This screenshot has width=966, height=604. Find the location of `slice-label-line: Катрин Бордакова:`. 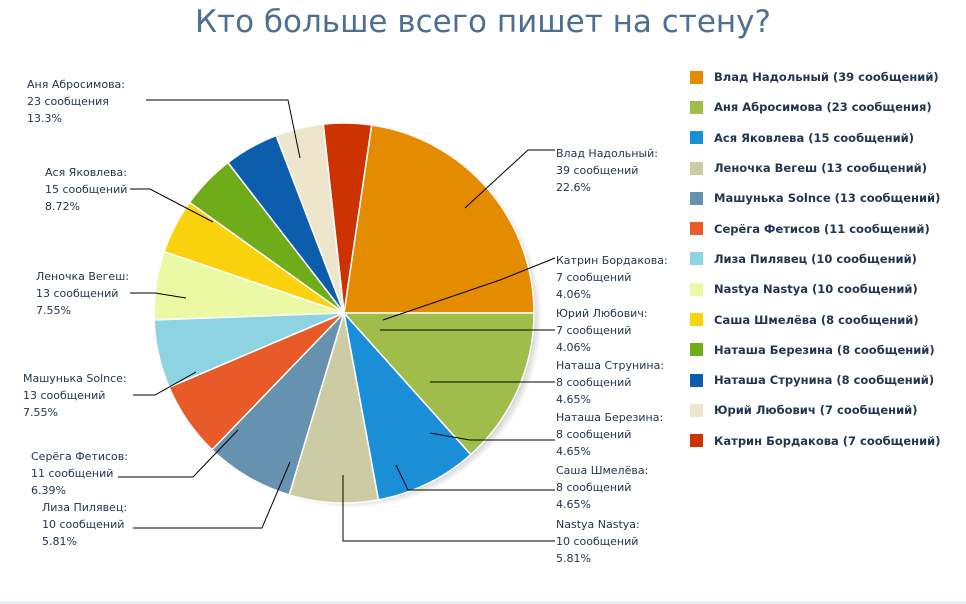

slice-label-line: Катрин Бордакова: is located at coordinates (612, 260).